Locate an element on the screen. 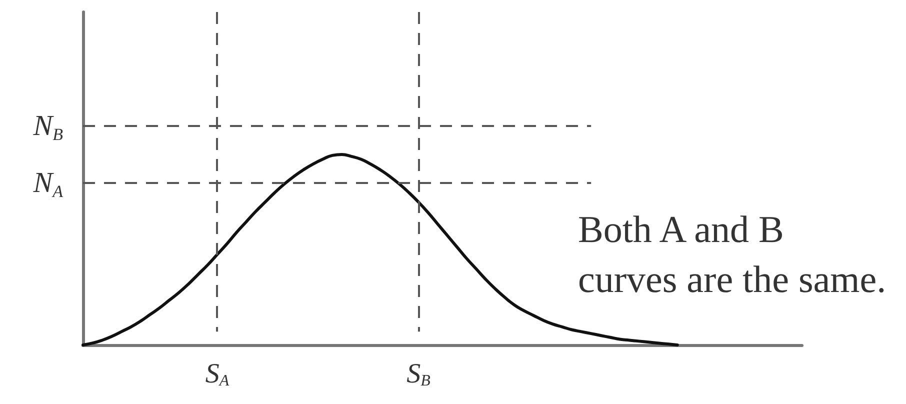 This screenshot has height=404, width=906. ref-line-label: N$_{A}$ is located at coordinates (48, 184).